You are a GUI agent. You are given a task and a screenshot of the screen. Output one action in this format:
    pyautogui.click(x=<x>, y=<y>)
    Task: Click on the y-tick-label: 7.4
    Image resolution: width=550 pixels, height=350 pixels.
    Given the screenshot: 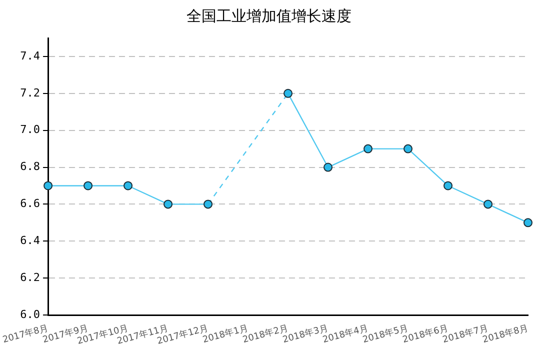 What is the action you would take?
    pyautogui.click(x=30, y=55)
    